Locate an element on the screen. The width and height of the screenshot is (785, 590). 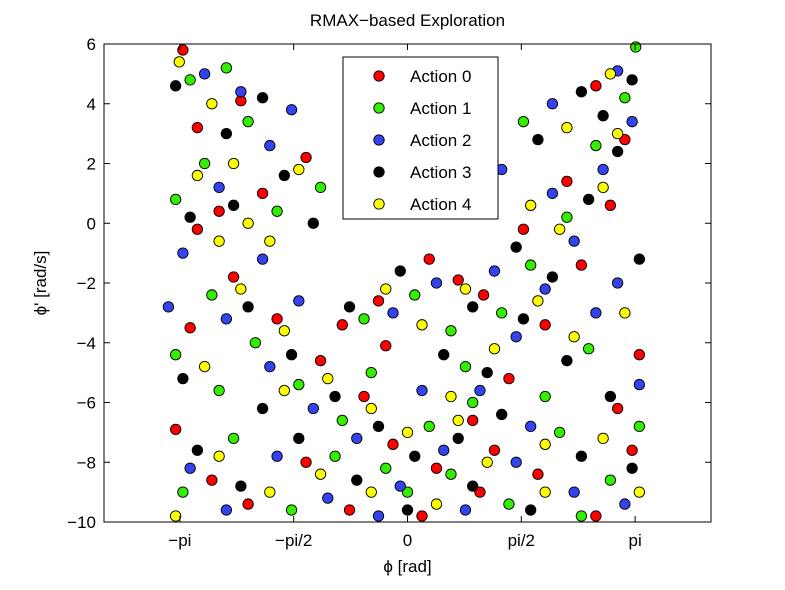
x-tick-label: 0 is located at coordinates (407, 540).